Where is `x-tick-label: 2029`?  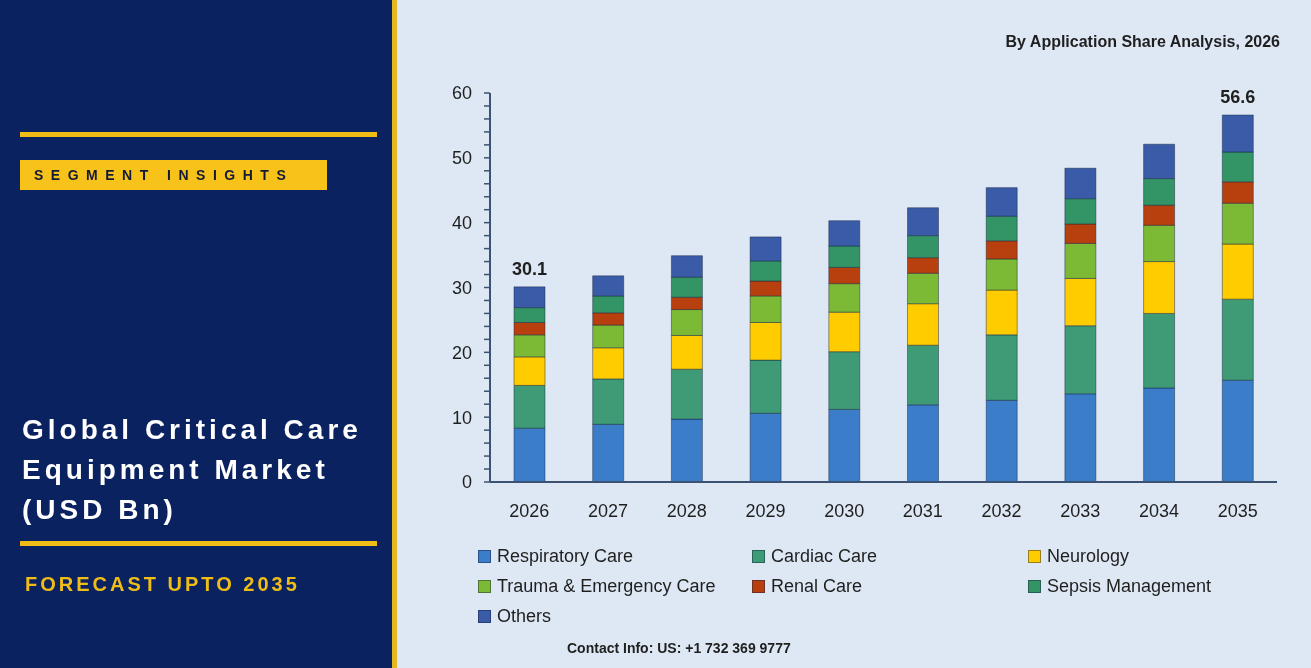
x-tick-label: 2029 is located at coordinates (765, 510).